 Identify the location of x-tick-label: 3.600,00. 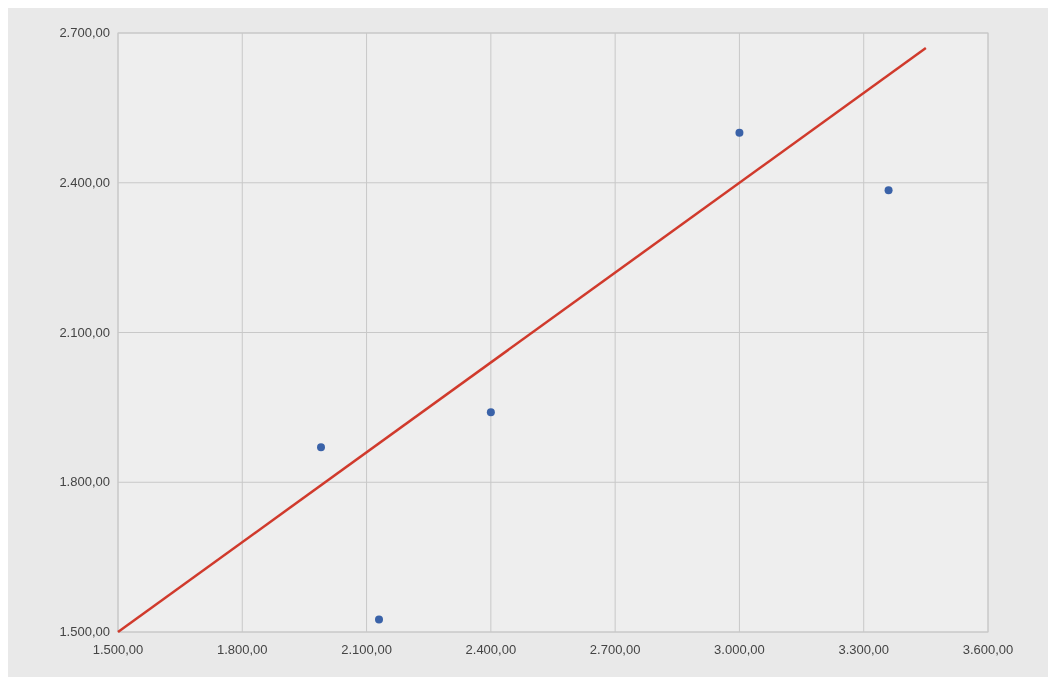
(988, 649).